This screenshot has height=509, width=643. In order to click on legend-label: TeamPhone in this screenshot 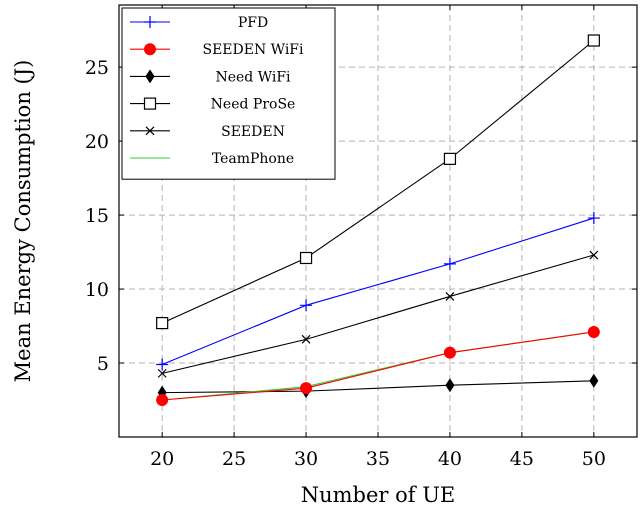, I will do `click(253, 159)`.